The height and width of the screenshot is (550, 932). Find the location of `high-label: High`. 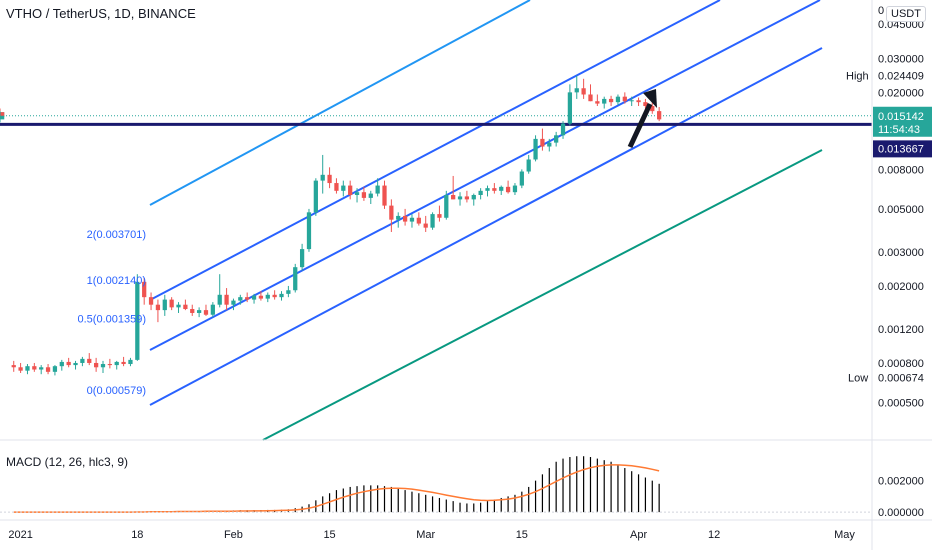

high-label: High is located at coordinates (857, 77).